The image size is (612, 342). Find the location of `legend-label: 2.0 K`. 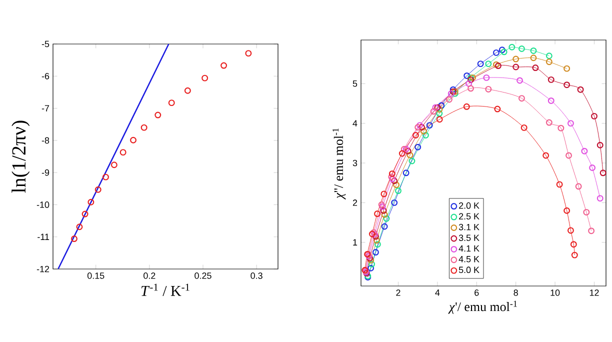

legend-label: 2.0 K is located at coordinates (469, 205).